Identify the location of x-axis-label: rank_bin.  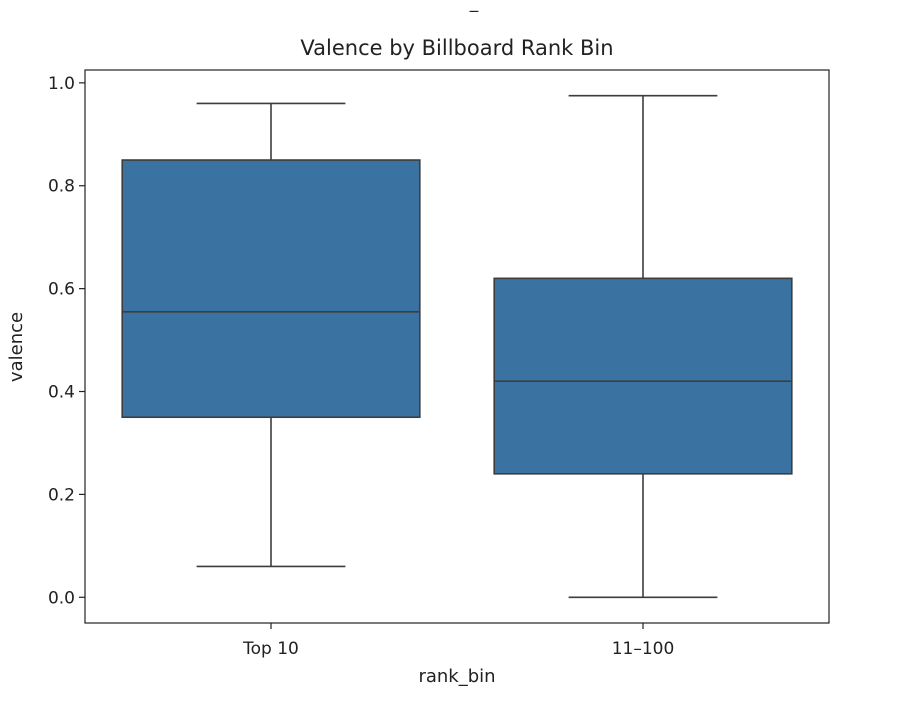
(456, 676).